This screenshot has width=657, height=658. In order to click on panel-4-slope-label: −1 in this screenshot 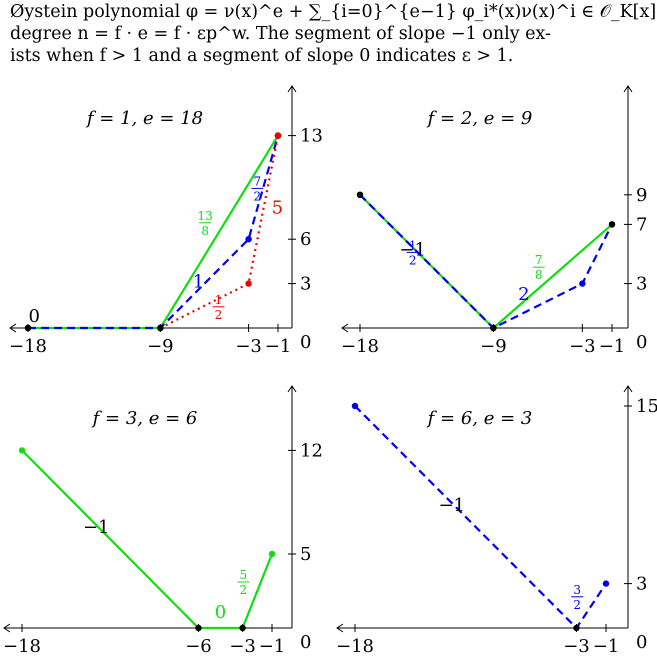, I will do `click(451, 505)`.